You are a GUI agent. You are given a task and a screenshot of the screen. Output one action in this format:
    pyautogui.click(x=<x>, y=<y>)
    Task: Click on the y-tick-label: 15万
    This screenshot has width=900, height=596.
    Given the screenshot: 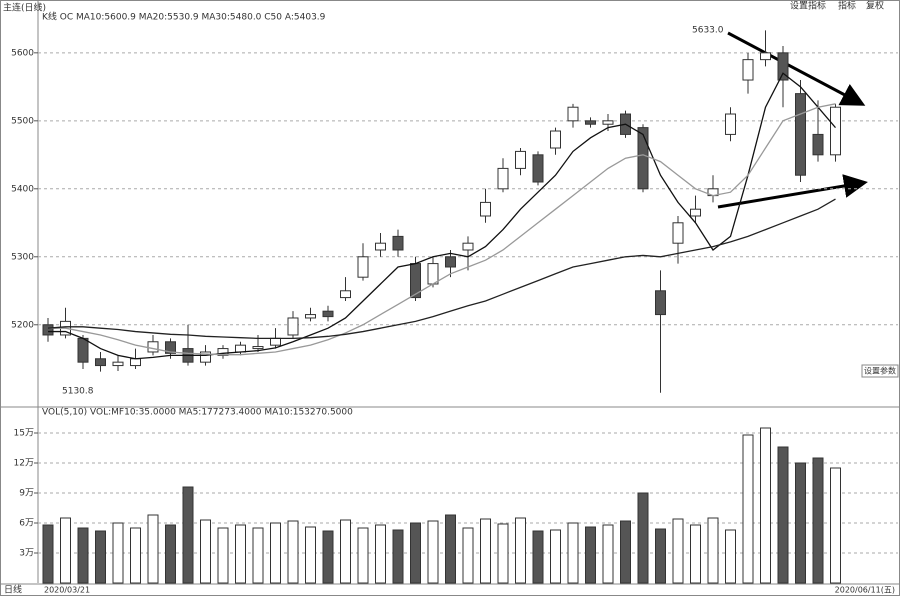 What is the action you would take?
    pyautogui.click(x=24, y=434)
    